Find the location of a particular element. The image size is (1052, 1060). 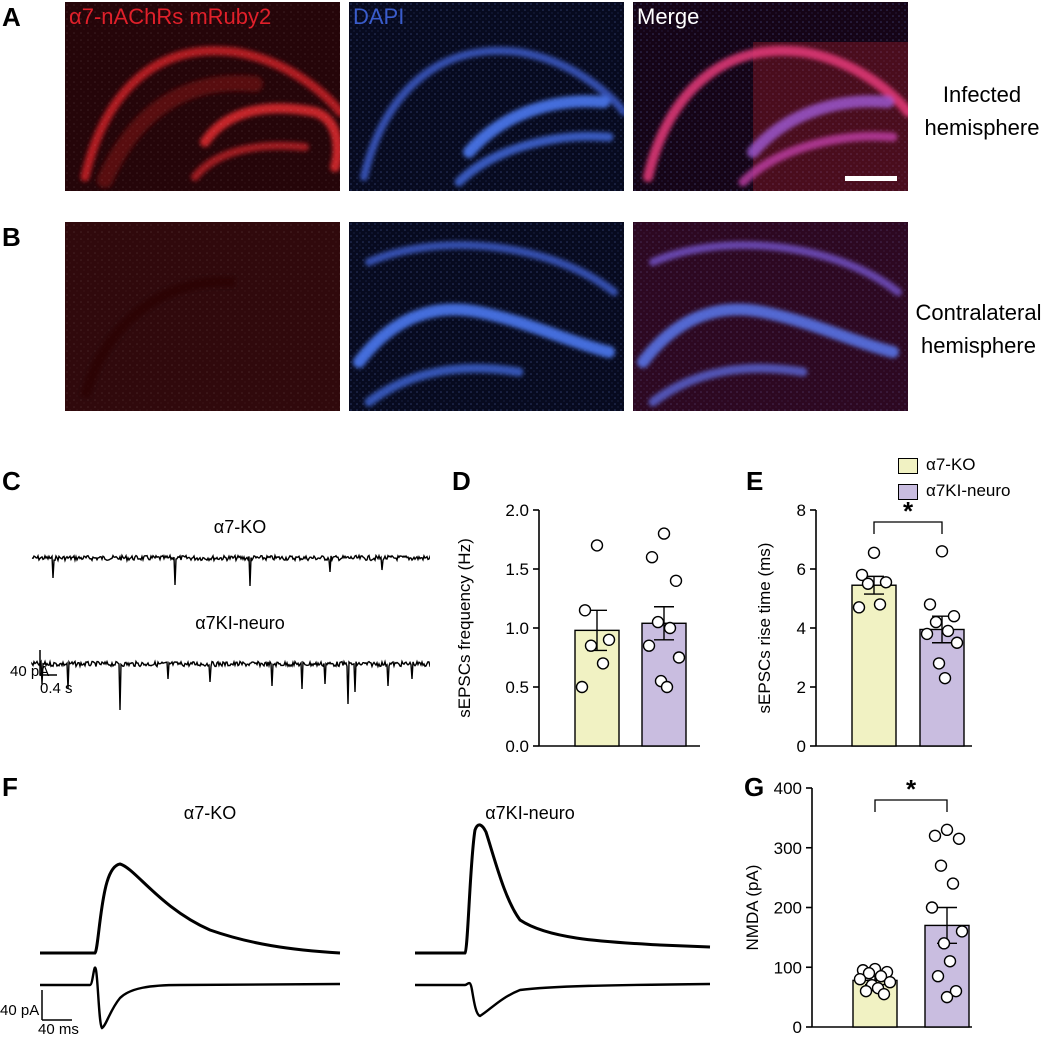

panel-label-b: B is located at coordinates (11, 237).